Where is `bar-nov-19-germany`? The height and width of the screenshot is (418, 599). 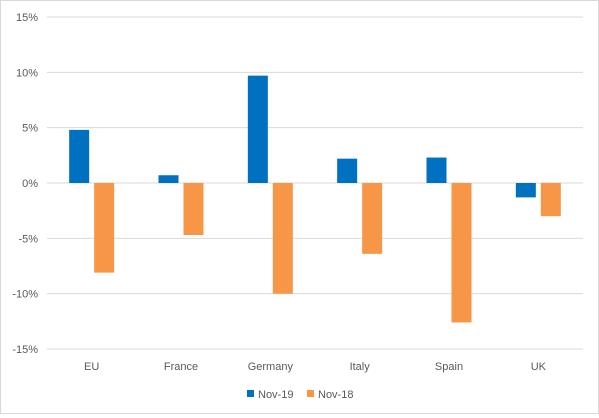
bar-nov-19-germany is located at coordinates (257, 129).